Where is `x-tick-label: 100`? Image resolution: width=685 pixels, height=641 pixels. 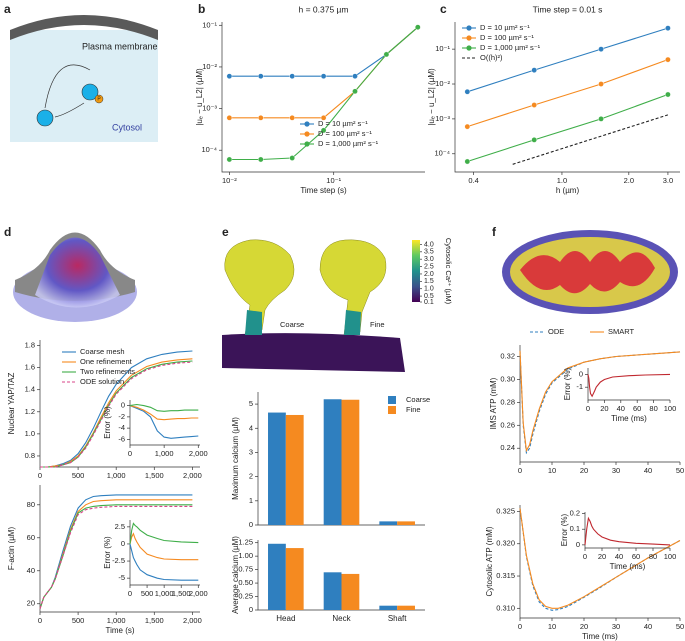 x-tick-label: 100 is located at coordinates (670, 556).